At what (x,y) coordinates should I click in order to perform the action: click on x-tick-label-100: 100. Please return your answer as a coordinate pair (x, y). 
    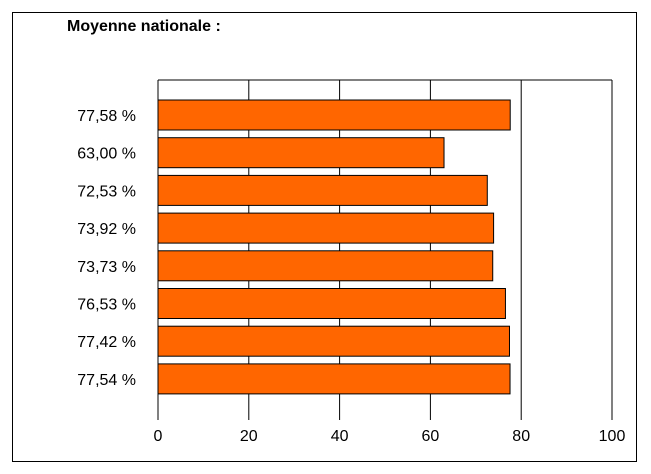
    Looking at the image, I should click on (612, 436).